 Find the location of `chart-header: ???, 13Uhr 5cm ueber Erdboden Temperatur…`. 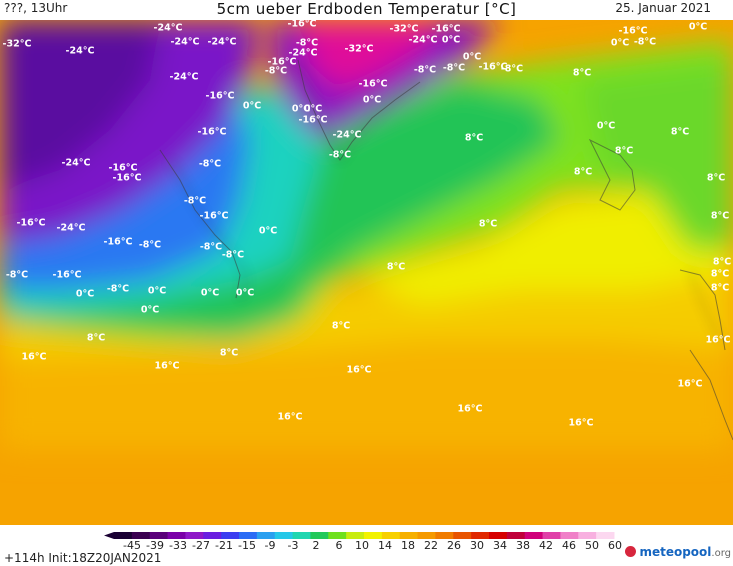

chart-header: ???, 13Uhr 5cm ueber Erdboden Temperatur… is located at coordinates (366, 10).